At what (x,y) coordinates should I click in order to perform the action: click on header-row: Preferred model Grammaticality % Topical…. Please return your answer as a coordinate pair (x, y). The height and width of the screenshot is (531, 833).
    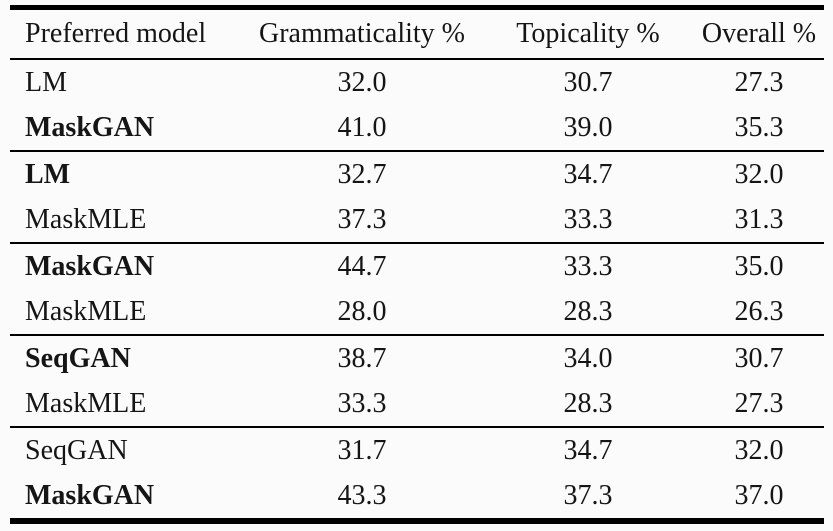
    Looking at the image, I should click on (417, 34).